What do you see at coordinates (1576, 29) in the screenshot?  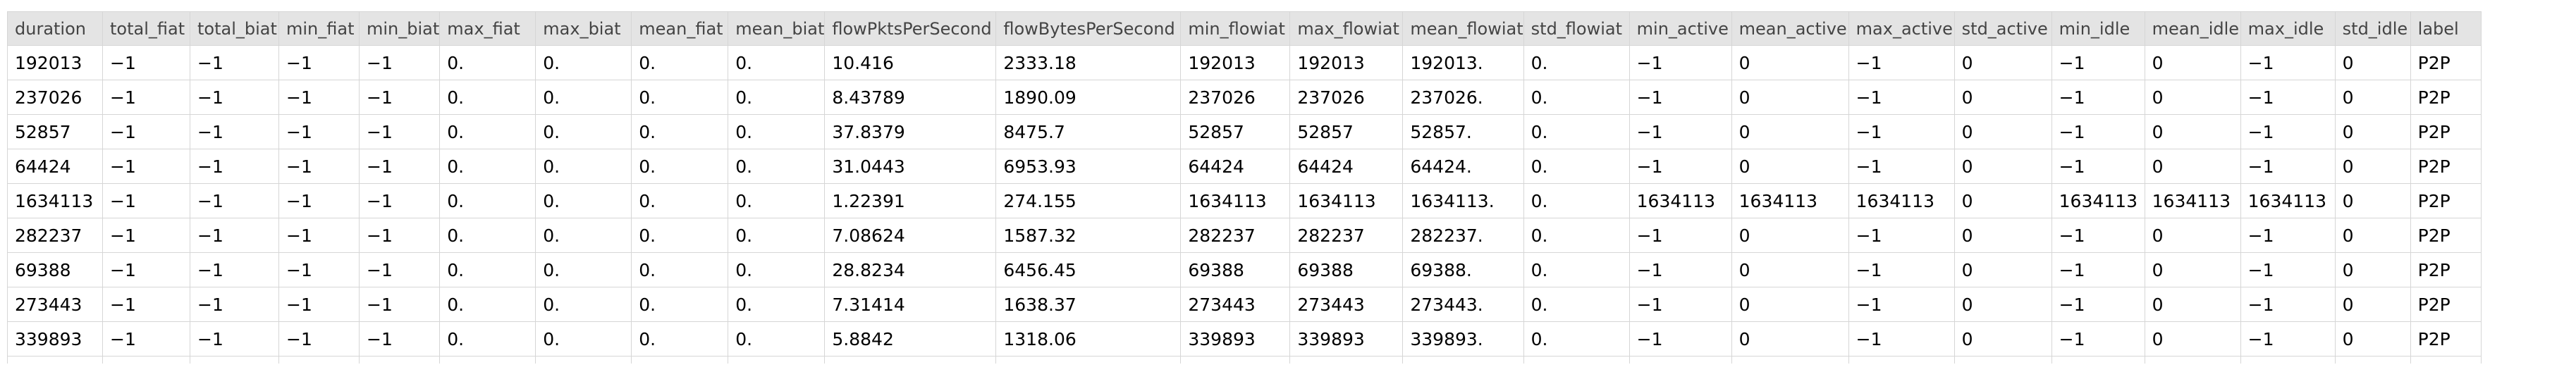 I see `column-header-std-flowiat: std_flowiat` at bounding box center [1576, 29].